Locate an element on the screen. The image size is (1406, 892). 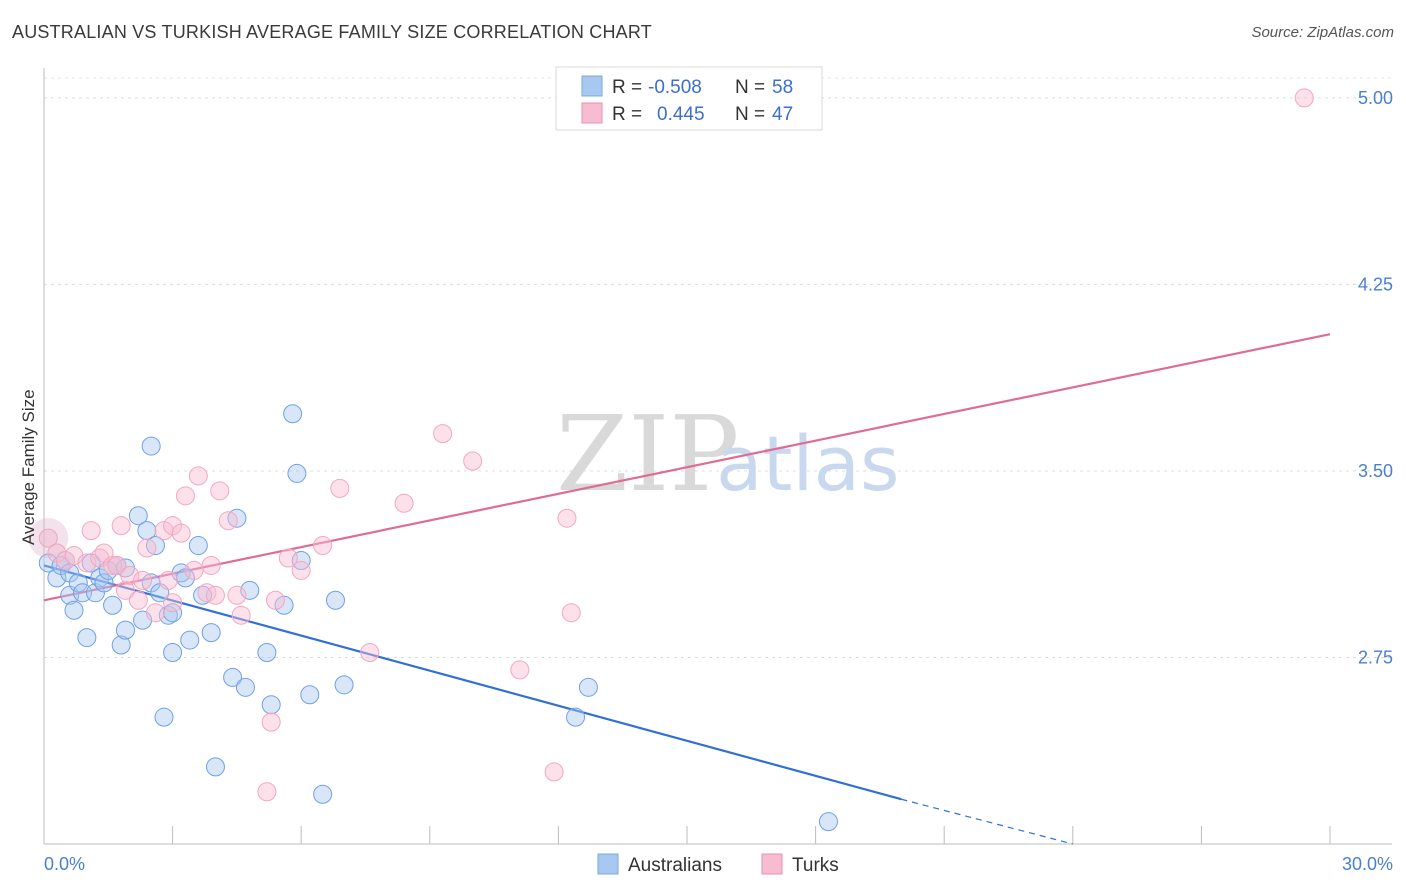
legend-n-label-2: N = is located at coordinates (750, 114).